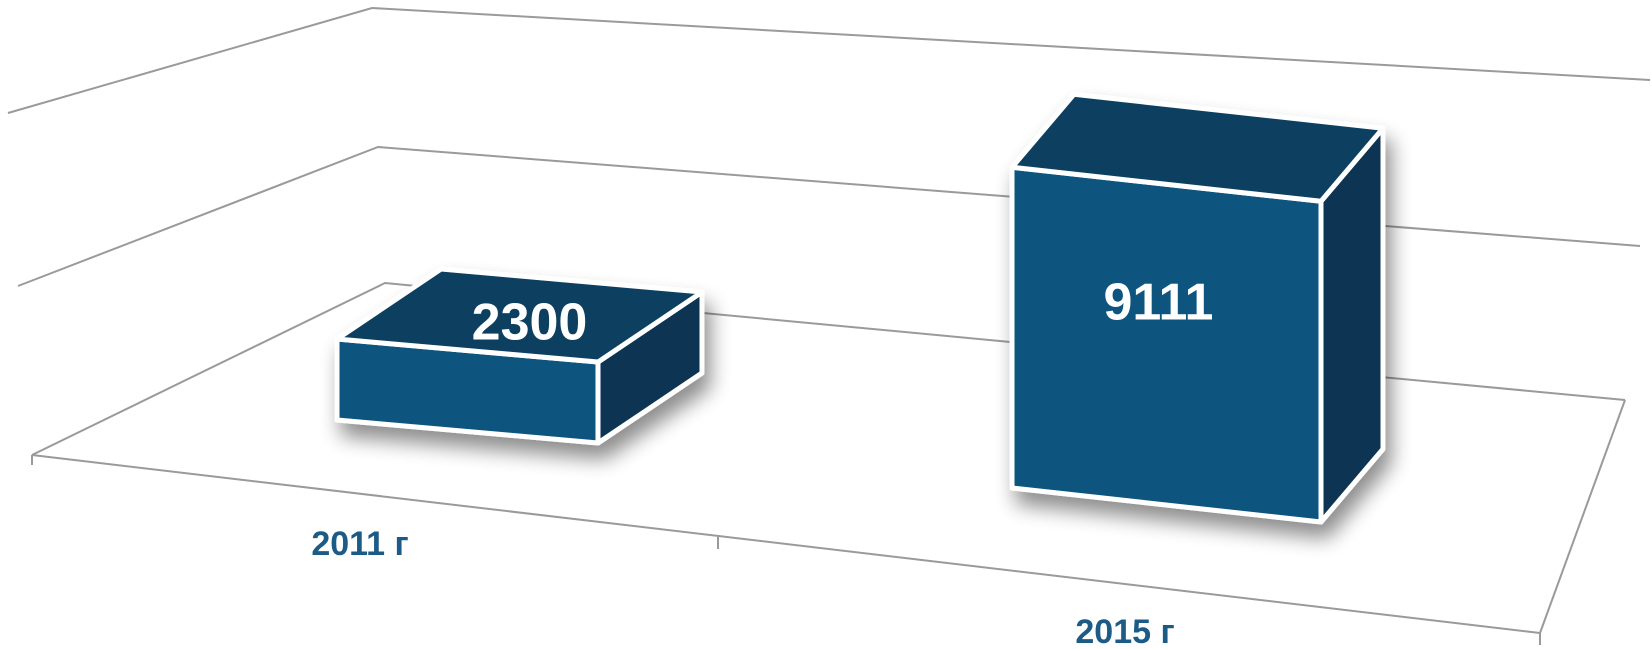 This screenshot has width=1652, height=649. I want to click on floor-right-edge, so click(1582, 516).